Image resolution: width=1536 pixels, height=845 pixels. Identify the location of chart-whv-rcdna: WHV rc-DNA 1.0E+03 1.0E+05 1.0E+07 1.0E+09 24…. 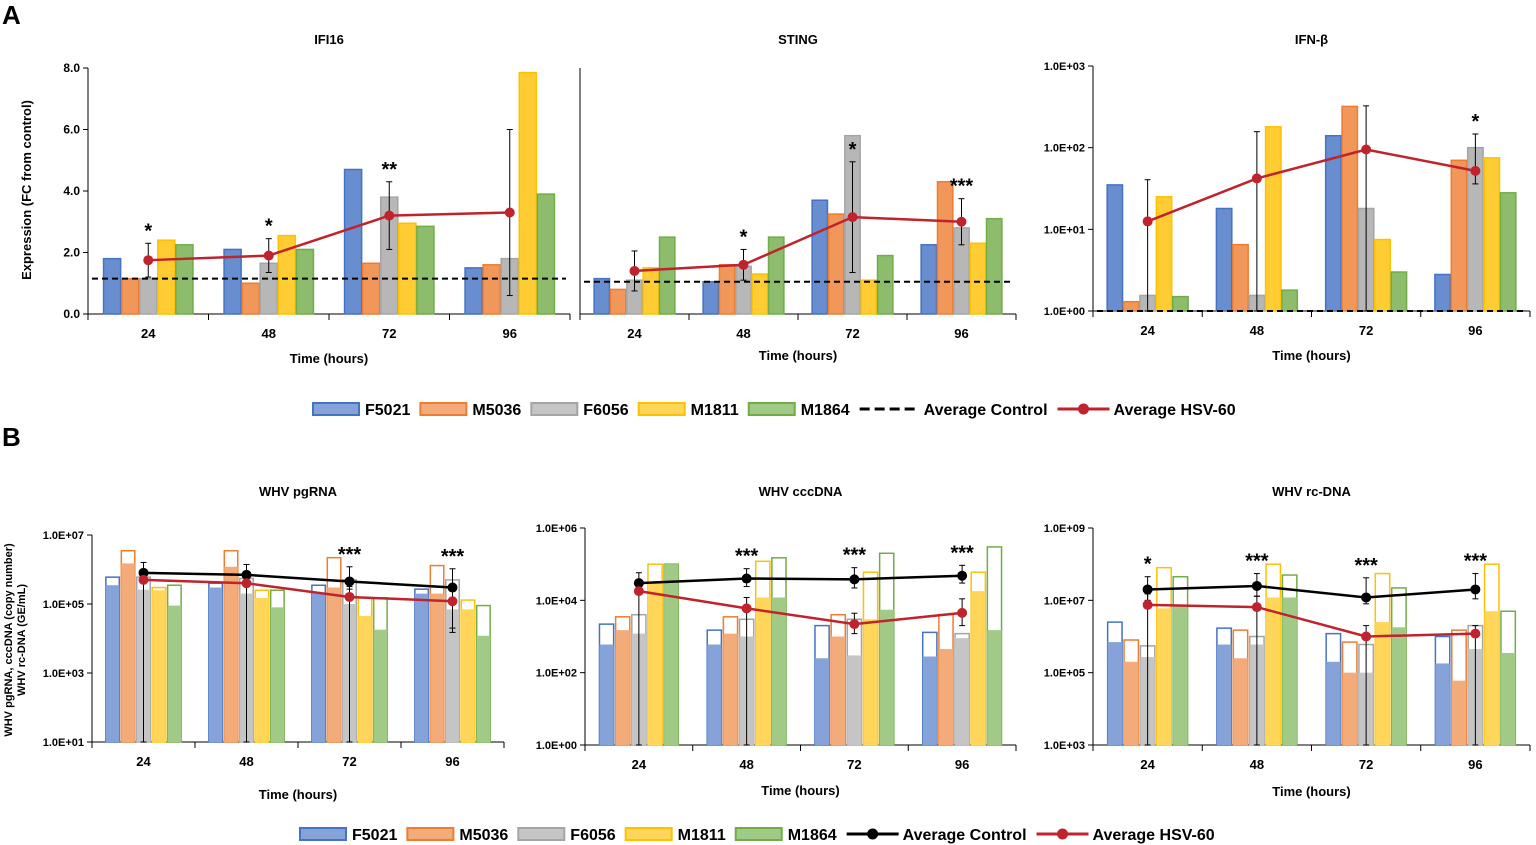
(1287, 641).